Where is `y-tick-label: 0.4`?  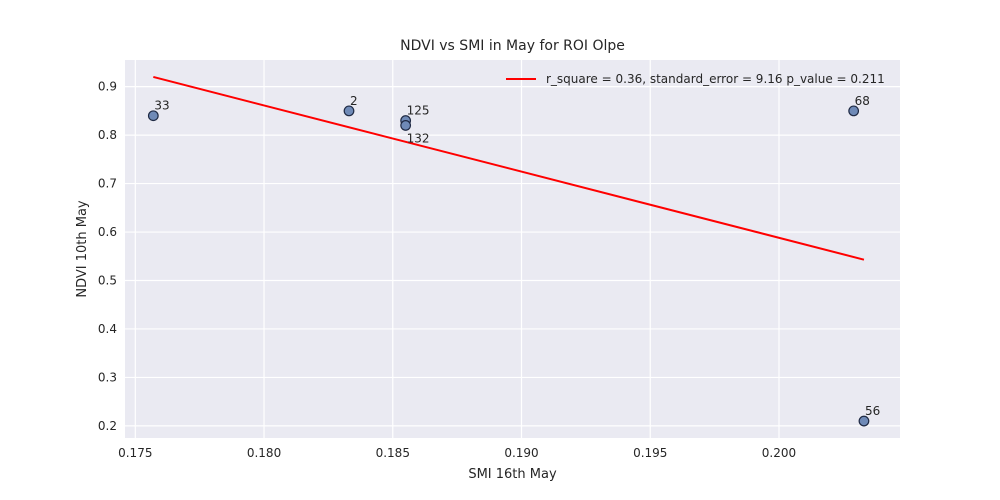
y-tick-label: 0.4 is located at coordinates (107, 329).